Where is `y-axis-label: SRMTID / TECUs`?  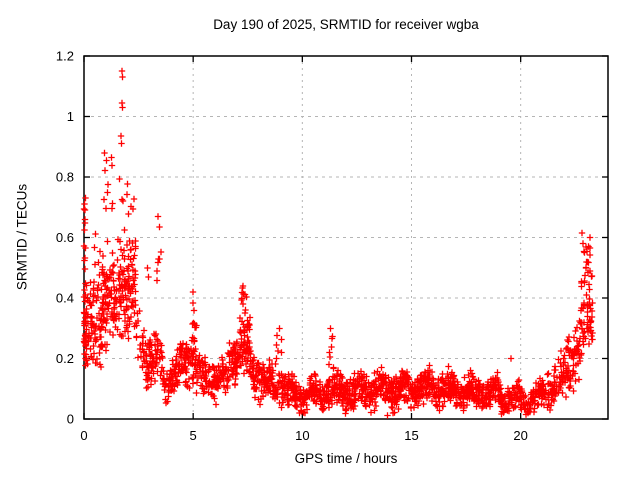 y-axis-label: SRMTID / TECUs is located at coordinates (22, 237).